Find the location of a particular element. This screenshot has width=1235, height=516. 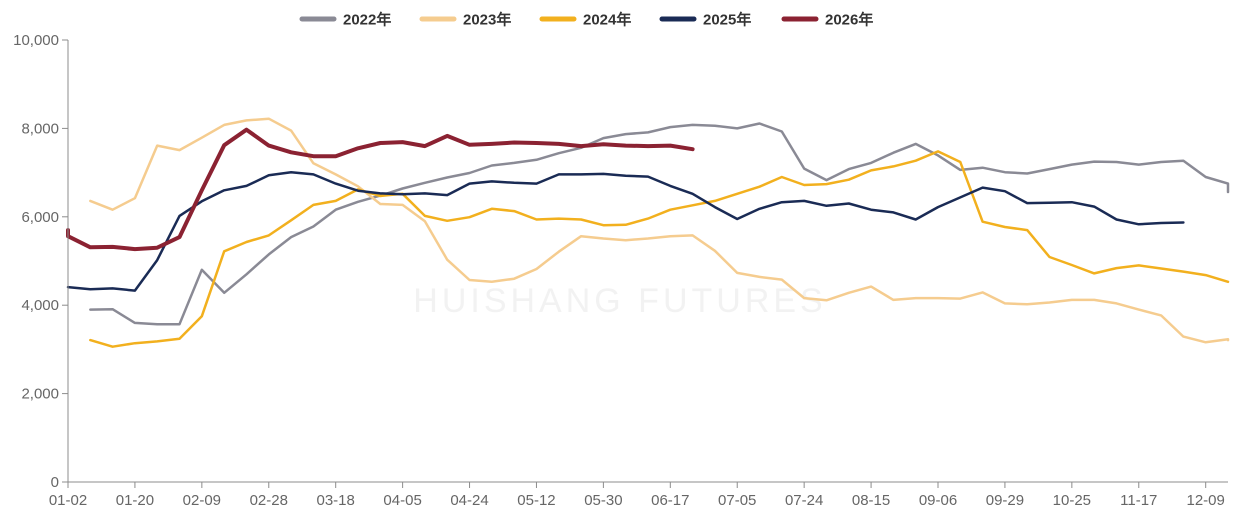

x-tick-label: 05-30 is located at coordinates (603, 500).